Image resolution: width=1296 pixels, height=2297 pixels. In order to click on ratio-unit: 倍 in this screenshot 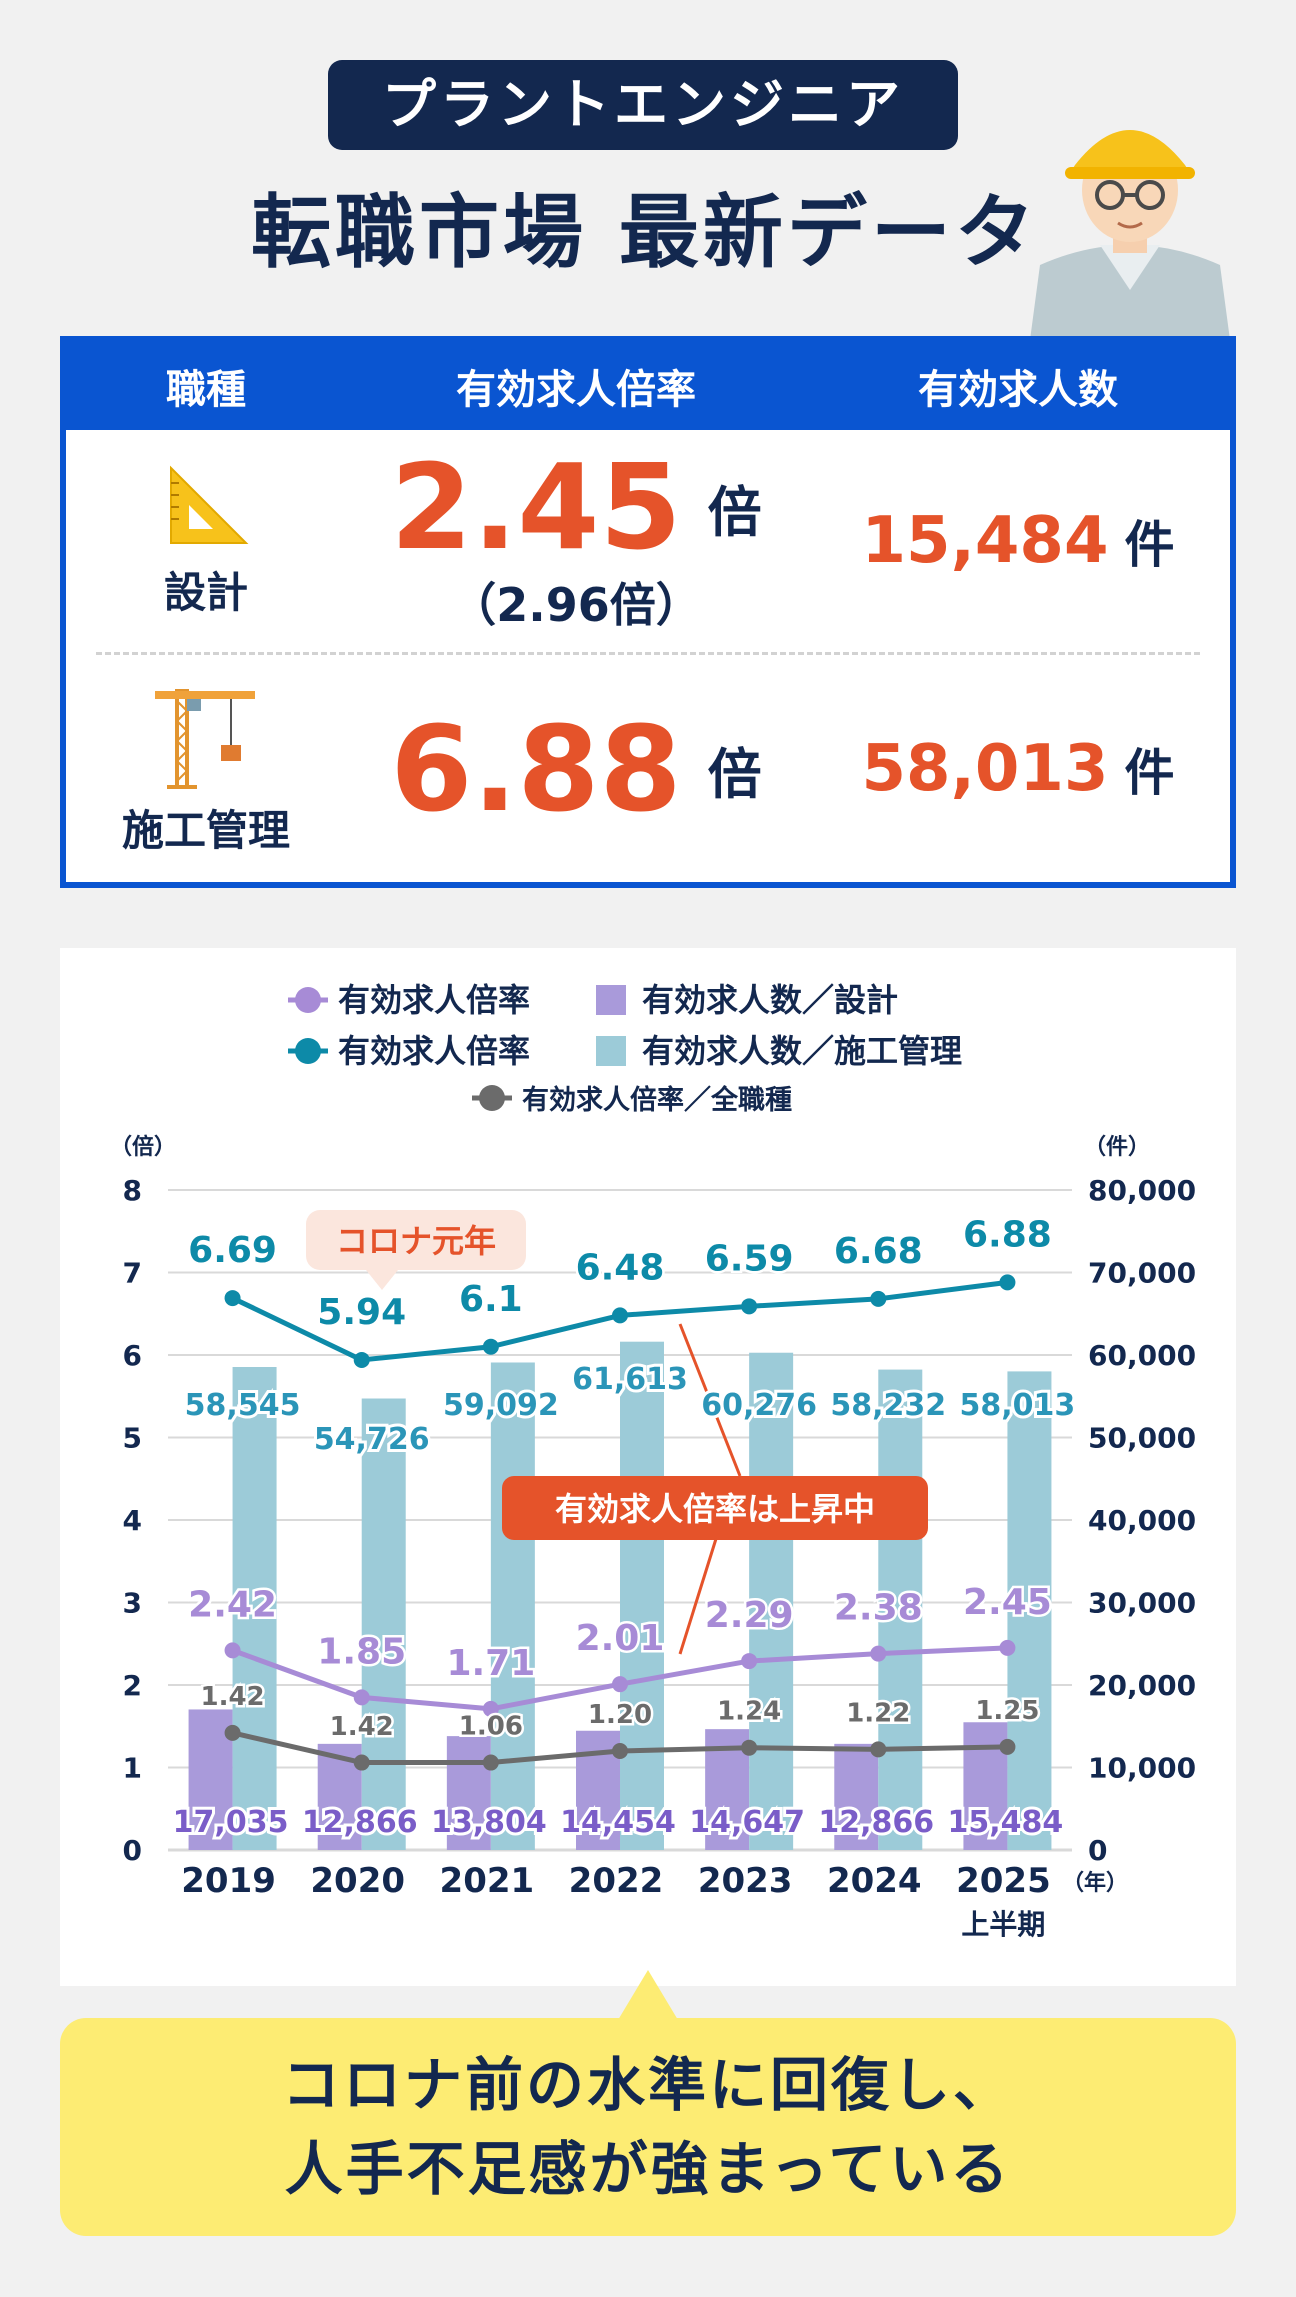, I will do `click(734, 774)`.